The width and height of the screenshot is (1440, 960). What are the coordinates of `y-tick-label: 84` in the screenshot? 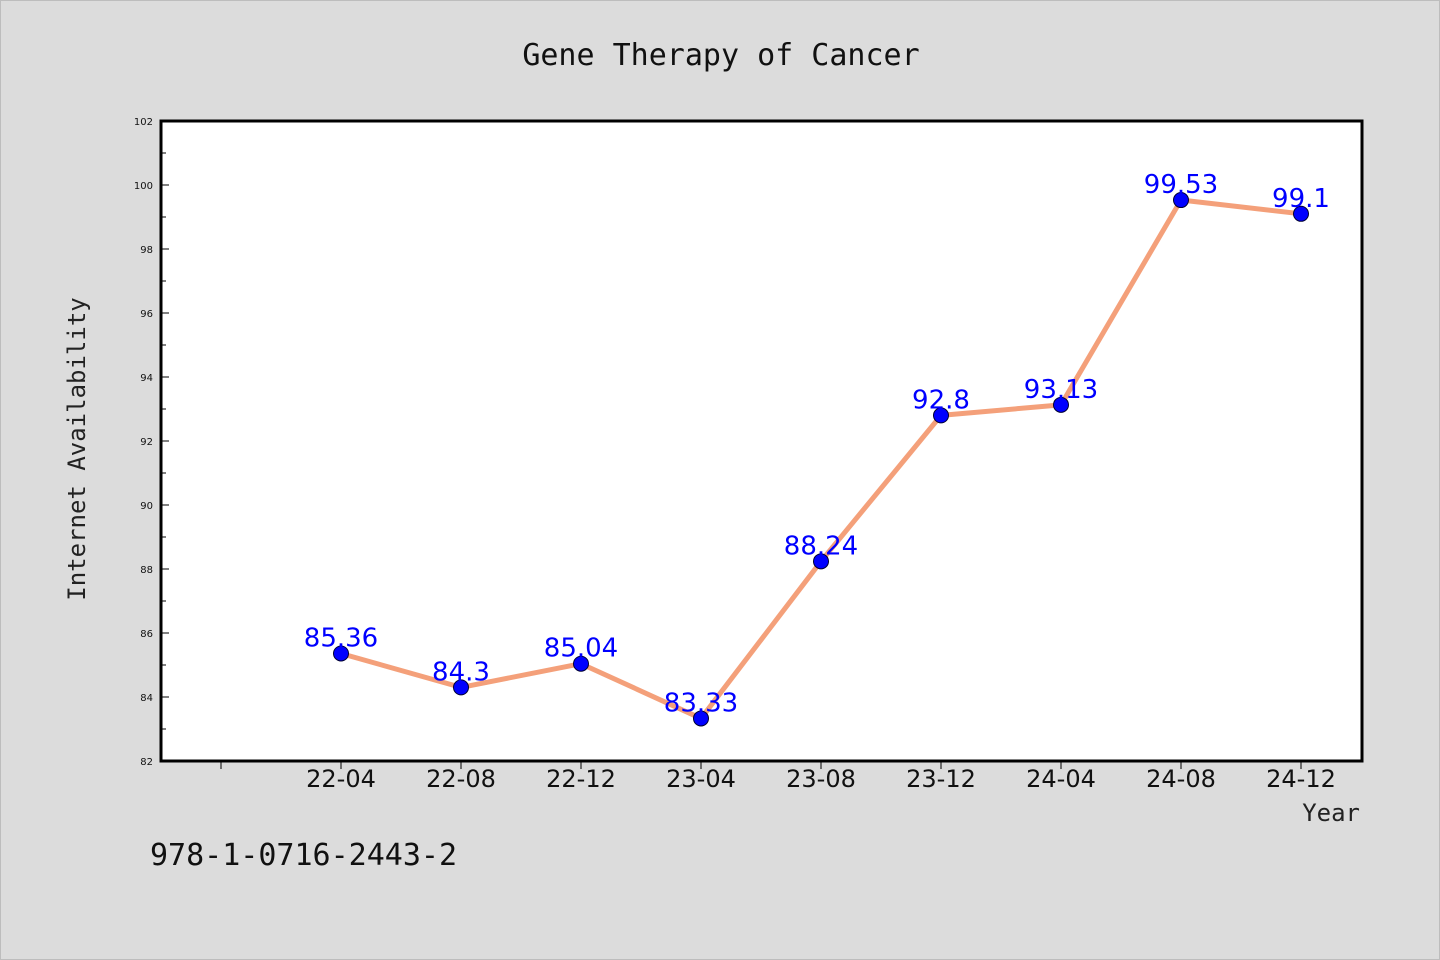 It's located at (146, 698).